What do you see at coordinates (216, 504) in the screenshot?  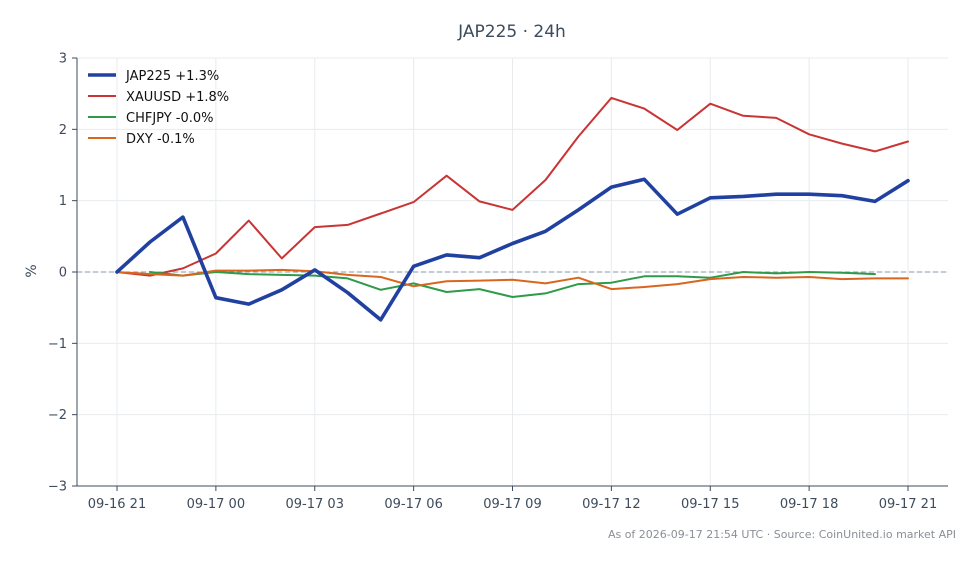 I see `x-tick-label: 09-17 00` at bounding box center [216, 504].